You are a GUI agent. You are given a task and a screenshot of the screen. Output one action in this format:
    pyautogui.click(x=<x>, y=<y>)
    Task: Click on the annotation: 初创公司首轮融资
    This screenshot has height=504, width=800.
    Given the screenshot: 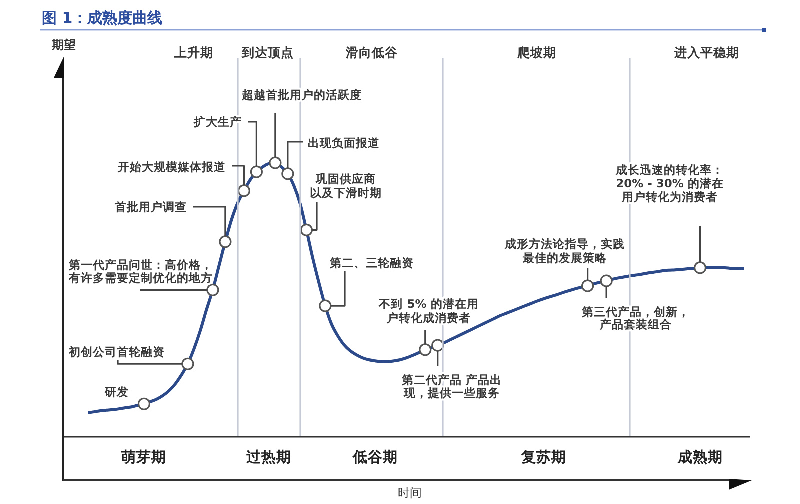 What is the action you would take?
    pyautogui.click(x=116, y=352)
    